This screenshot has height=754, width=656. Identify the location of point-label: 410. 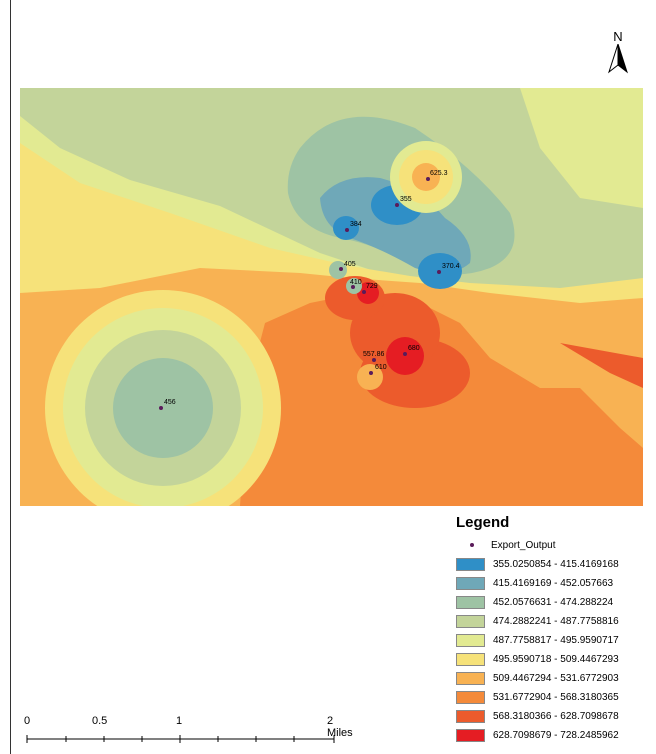
(356, 282).